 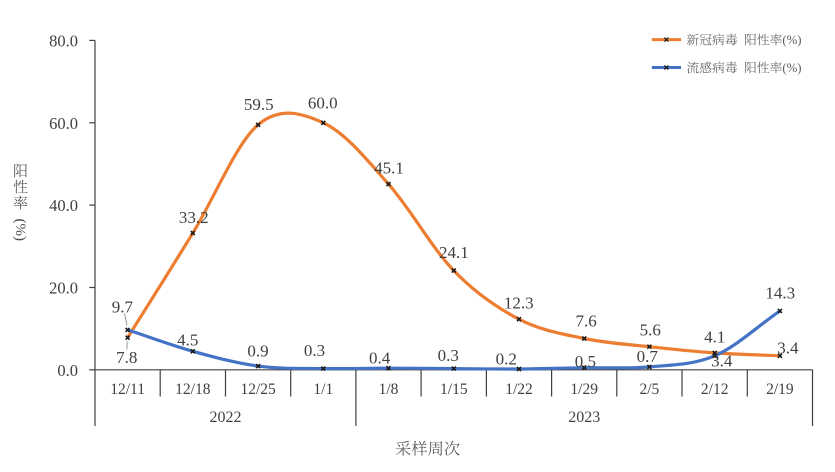 I want to click on svg-text: 12/18, so click(x=193, y=389).